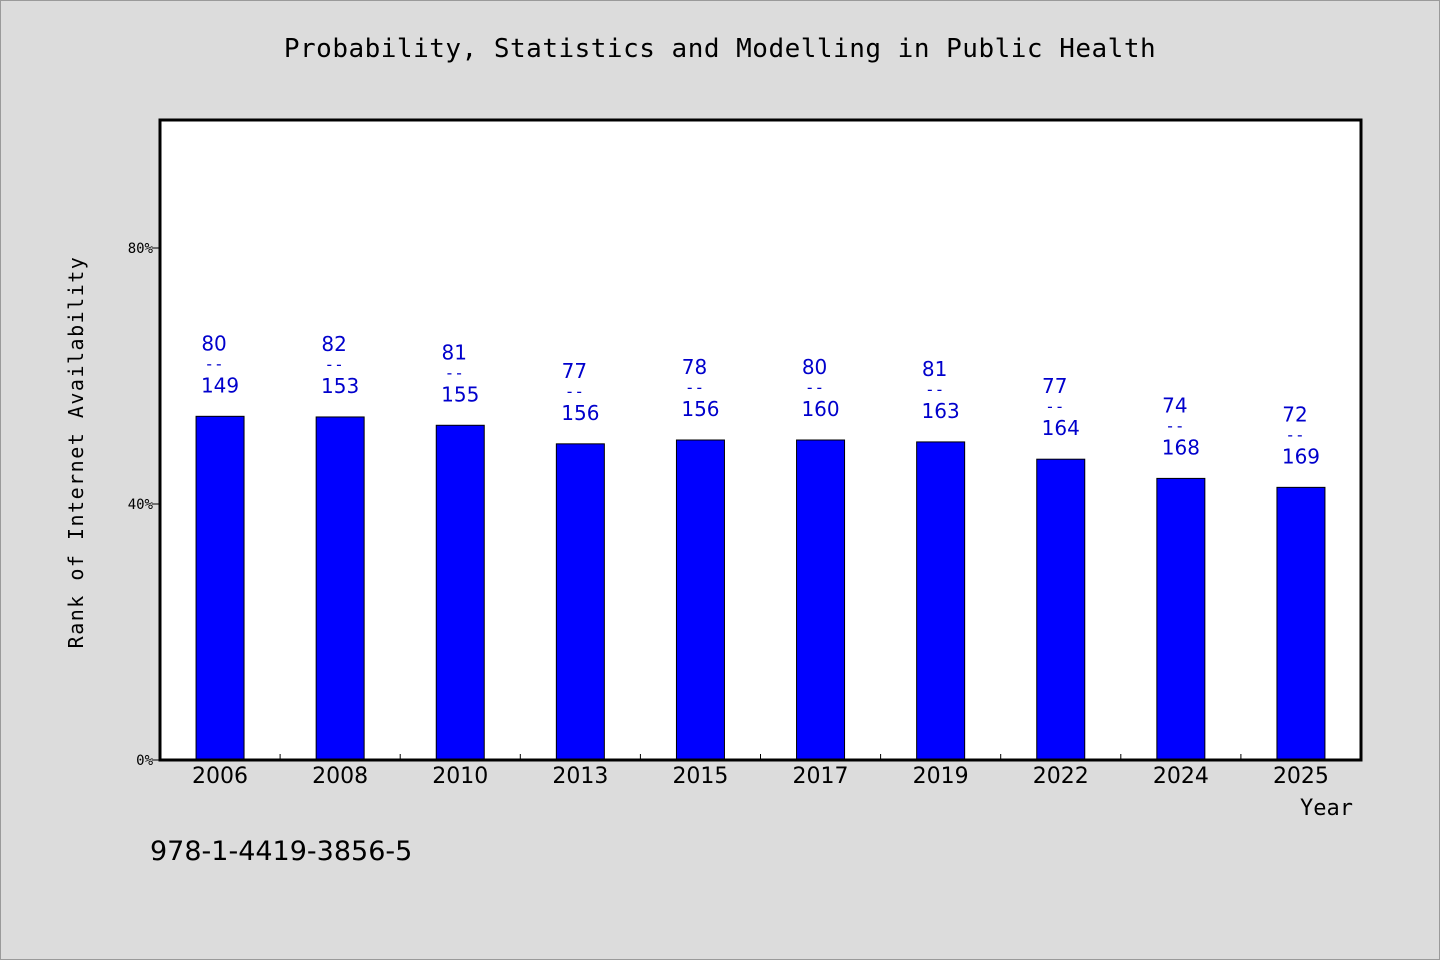 The width and height of the screenshot is (1440, 960). I want to click on bar-label-top: 82, so click(333, 344).